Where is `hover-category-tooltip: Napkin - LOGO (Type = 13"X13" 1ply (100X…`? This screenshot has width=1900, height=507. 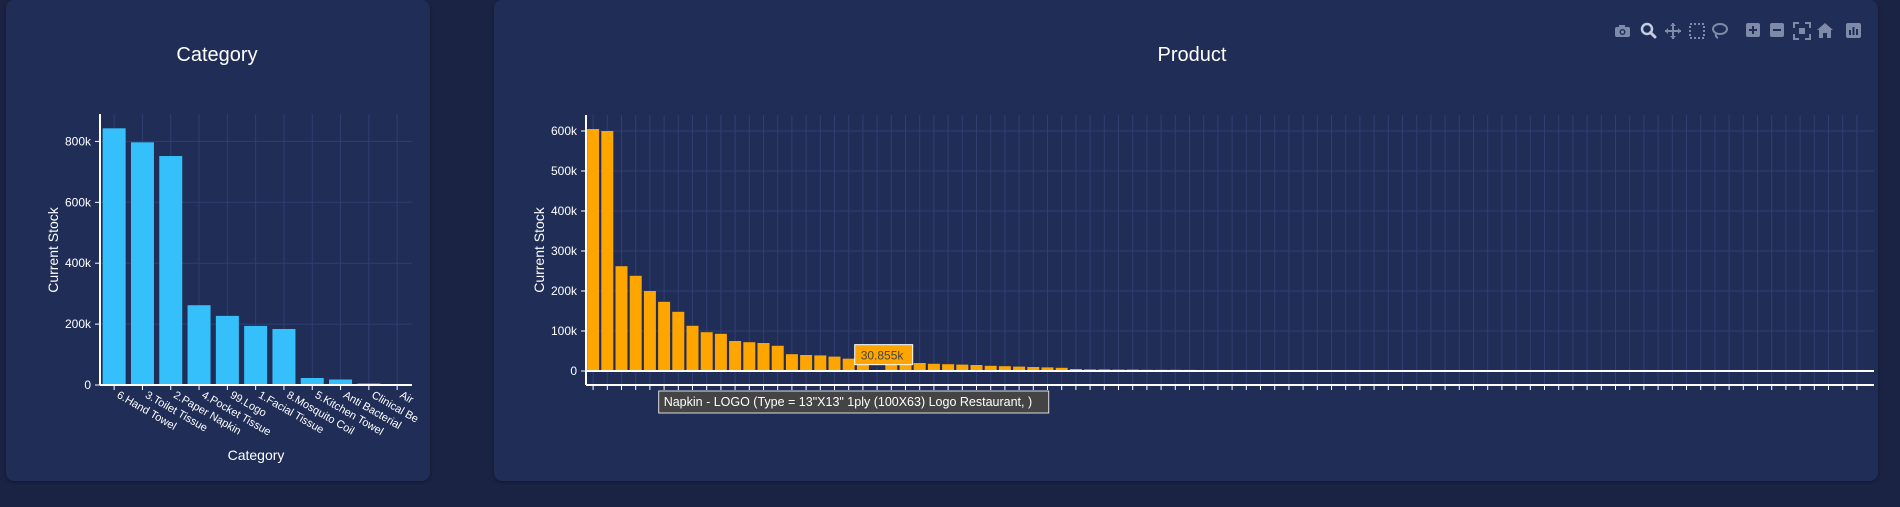 hover-category-tooltip: Napkin - LOGO (Type = 13"X13" 1ply (100X… is located at coordinates (854, 402).